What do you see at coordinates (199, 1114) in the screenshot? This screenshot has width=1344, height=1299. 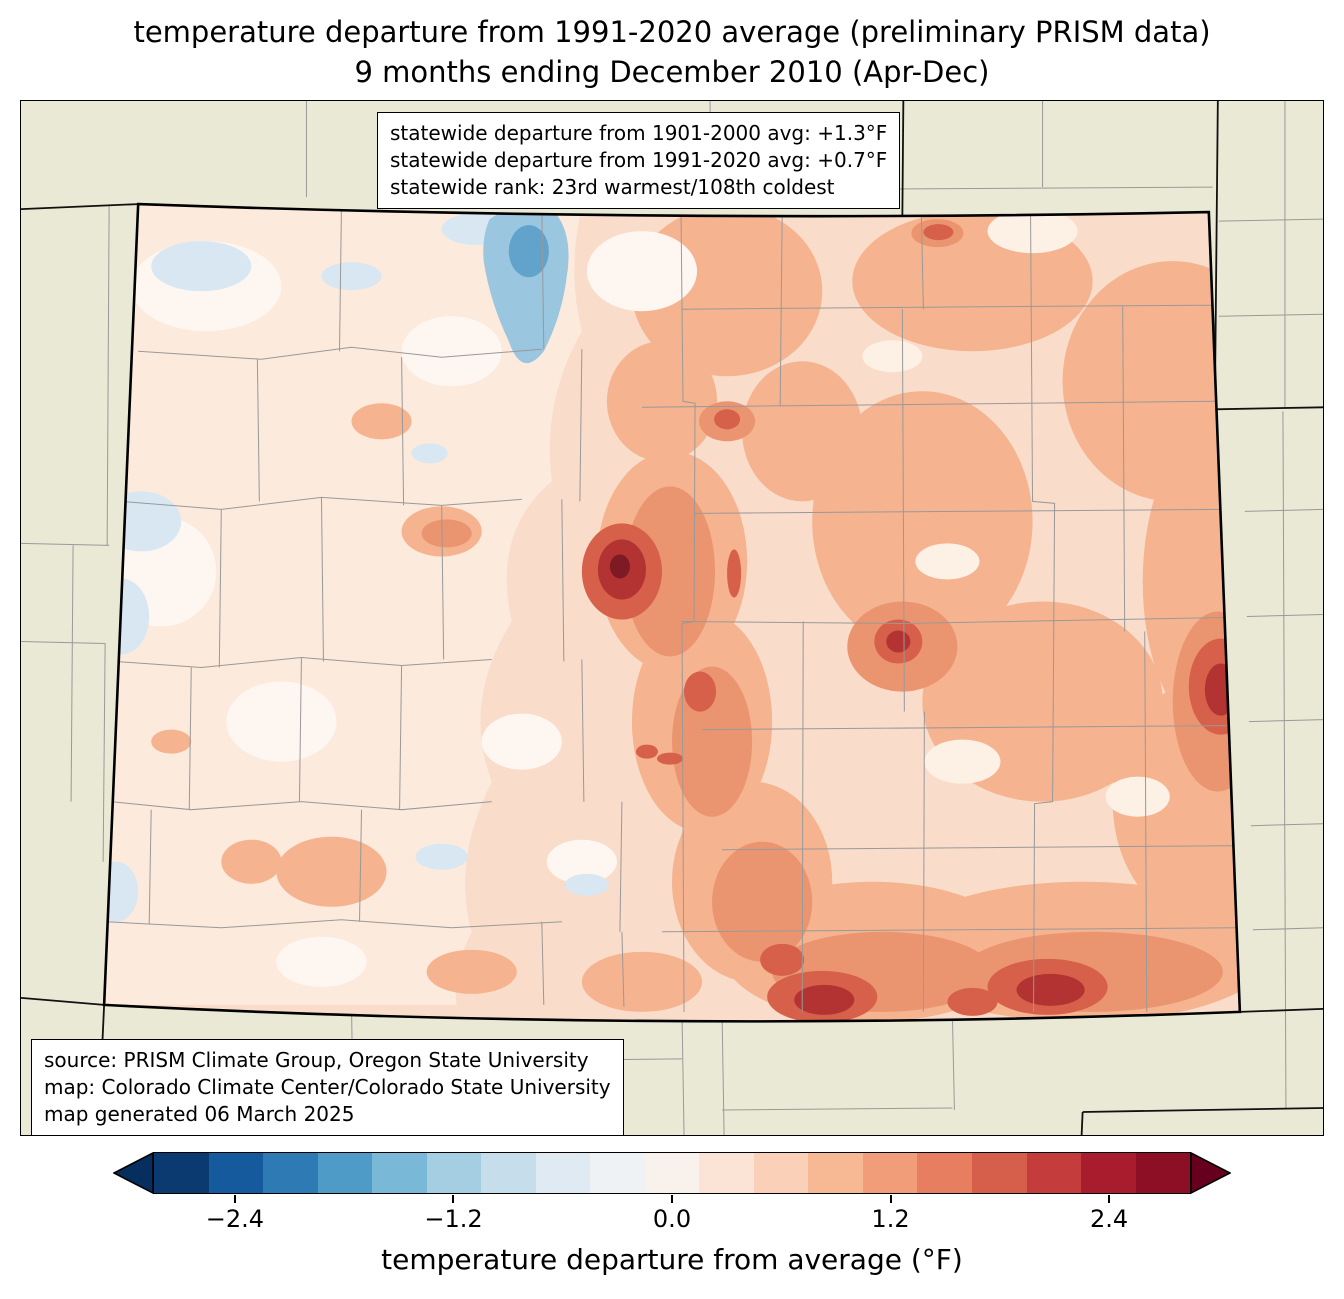 I see `generated-date-line: map generated 06 March 2025` at bounding box center [199, 1114].